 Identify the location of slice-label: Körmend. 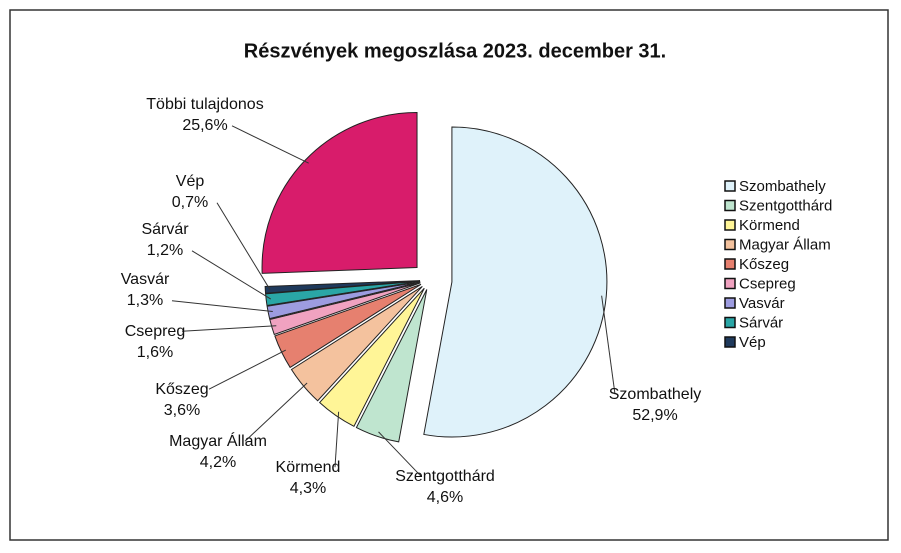
(308, 467).